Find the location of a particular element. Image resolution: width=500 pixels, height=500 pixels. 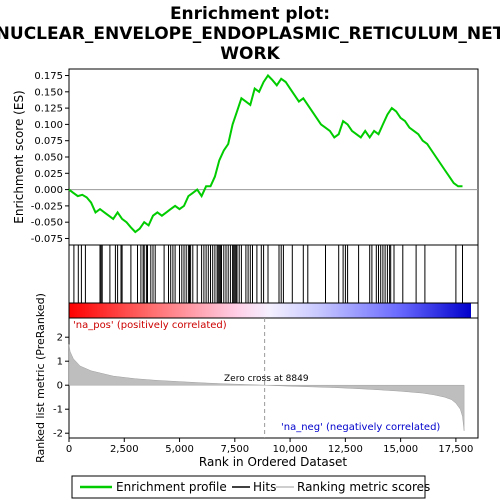

es-ytick-label: 0.050 is located at coordinates (48, 158).